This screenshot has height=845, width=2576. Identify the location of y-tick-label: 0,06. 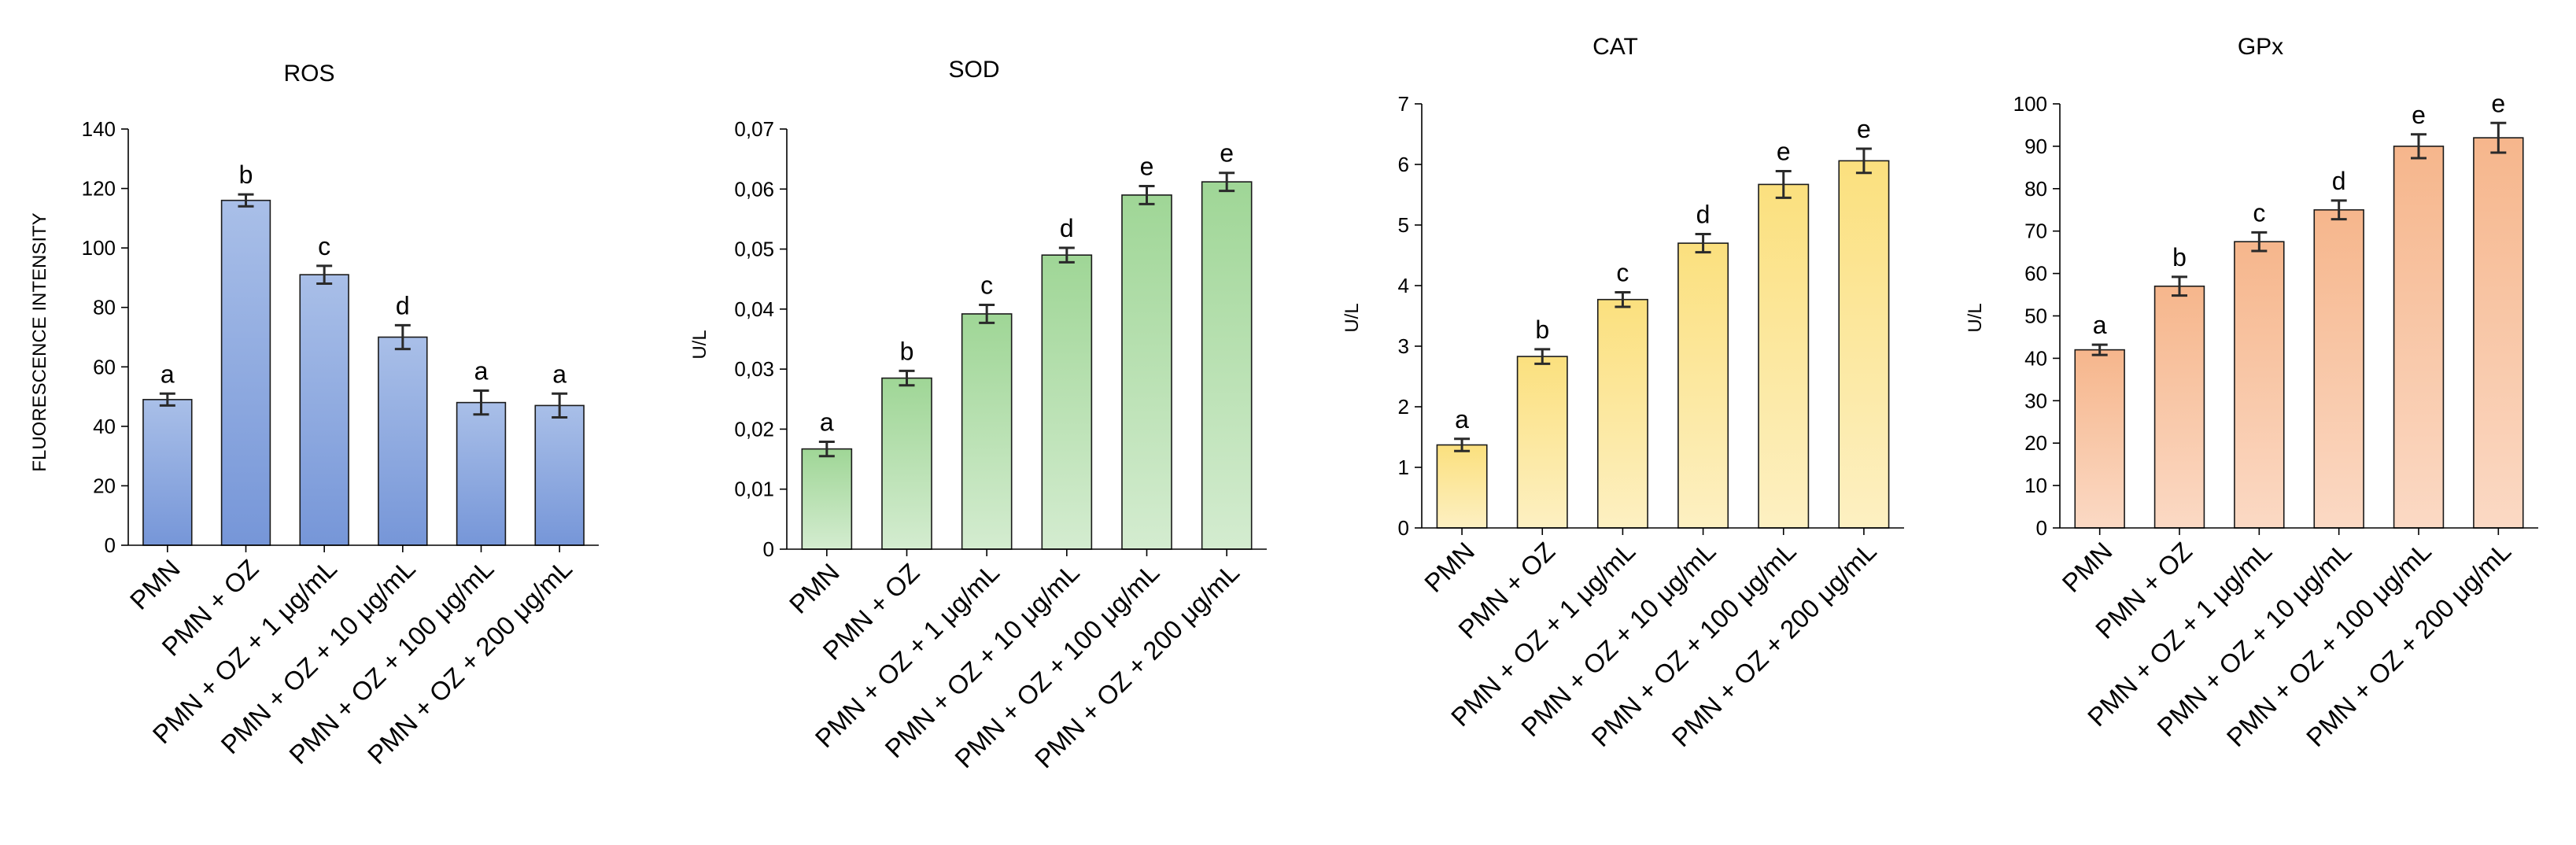
(754, 189).